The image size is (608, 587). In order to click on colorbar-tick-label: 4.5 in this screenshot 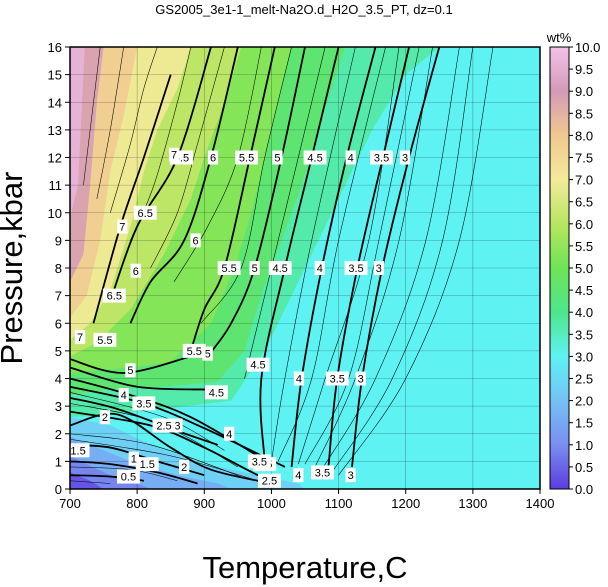, I will do `click(584, 290)`.